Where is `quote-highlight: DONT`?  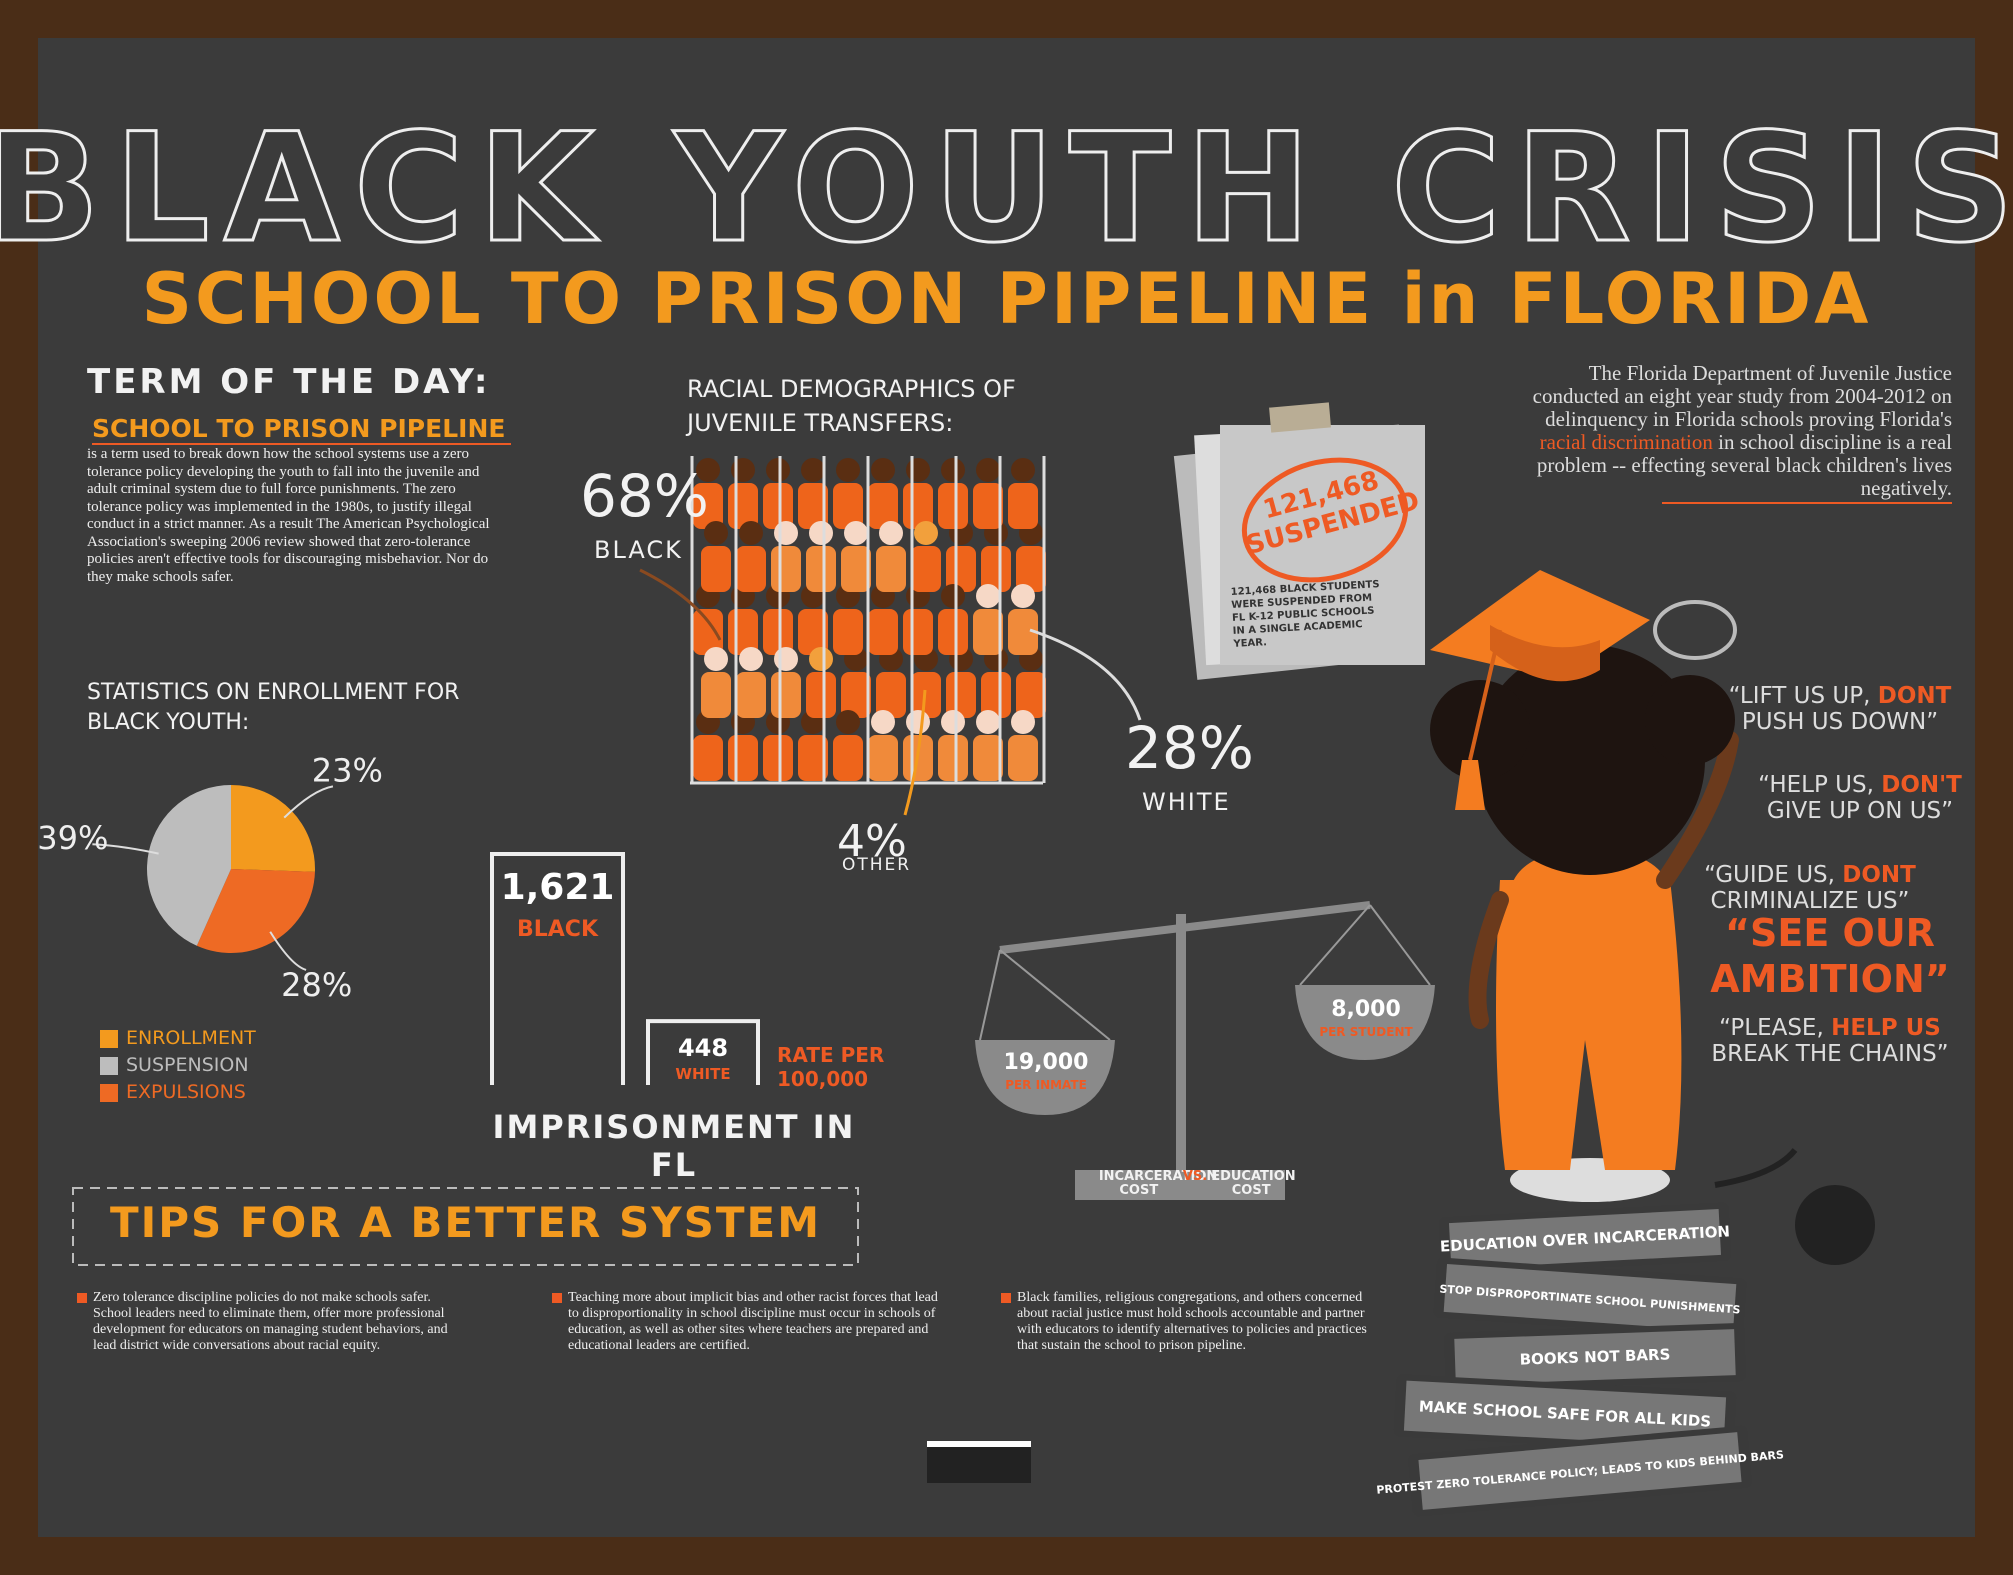 quote-highlight: DONT is located at coordinates (1914, 696).